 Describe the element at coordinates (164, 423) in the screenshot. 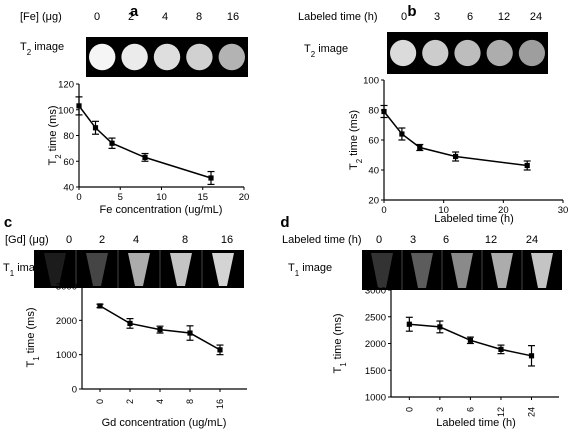

I see `x-axis-label: Gd concentration (ug/mL)` at that location.